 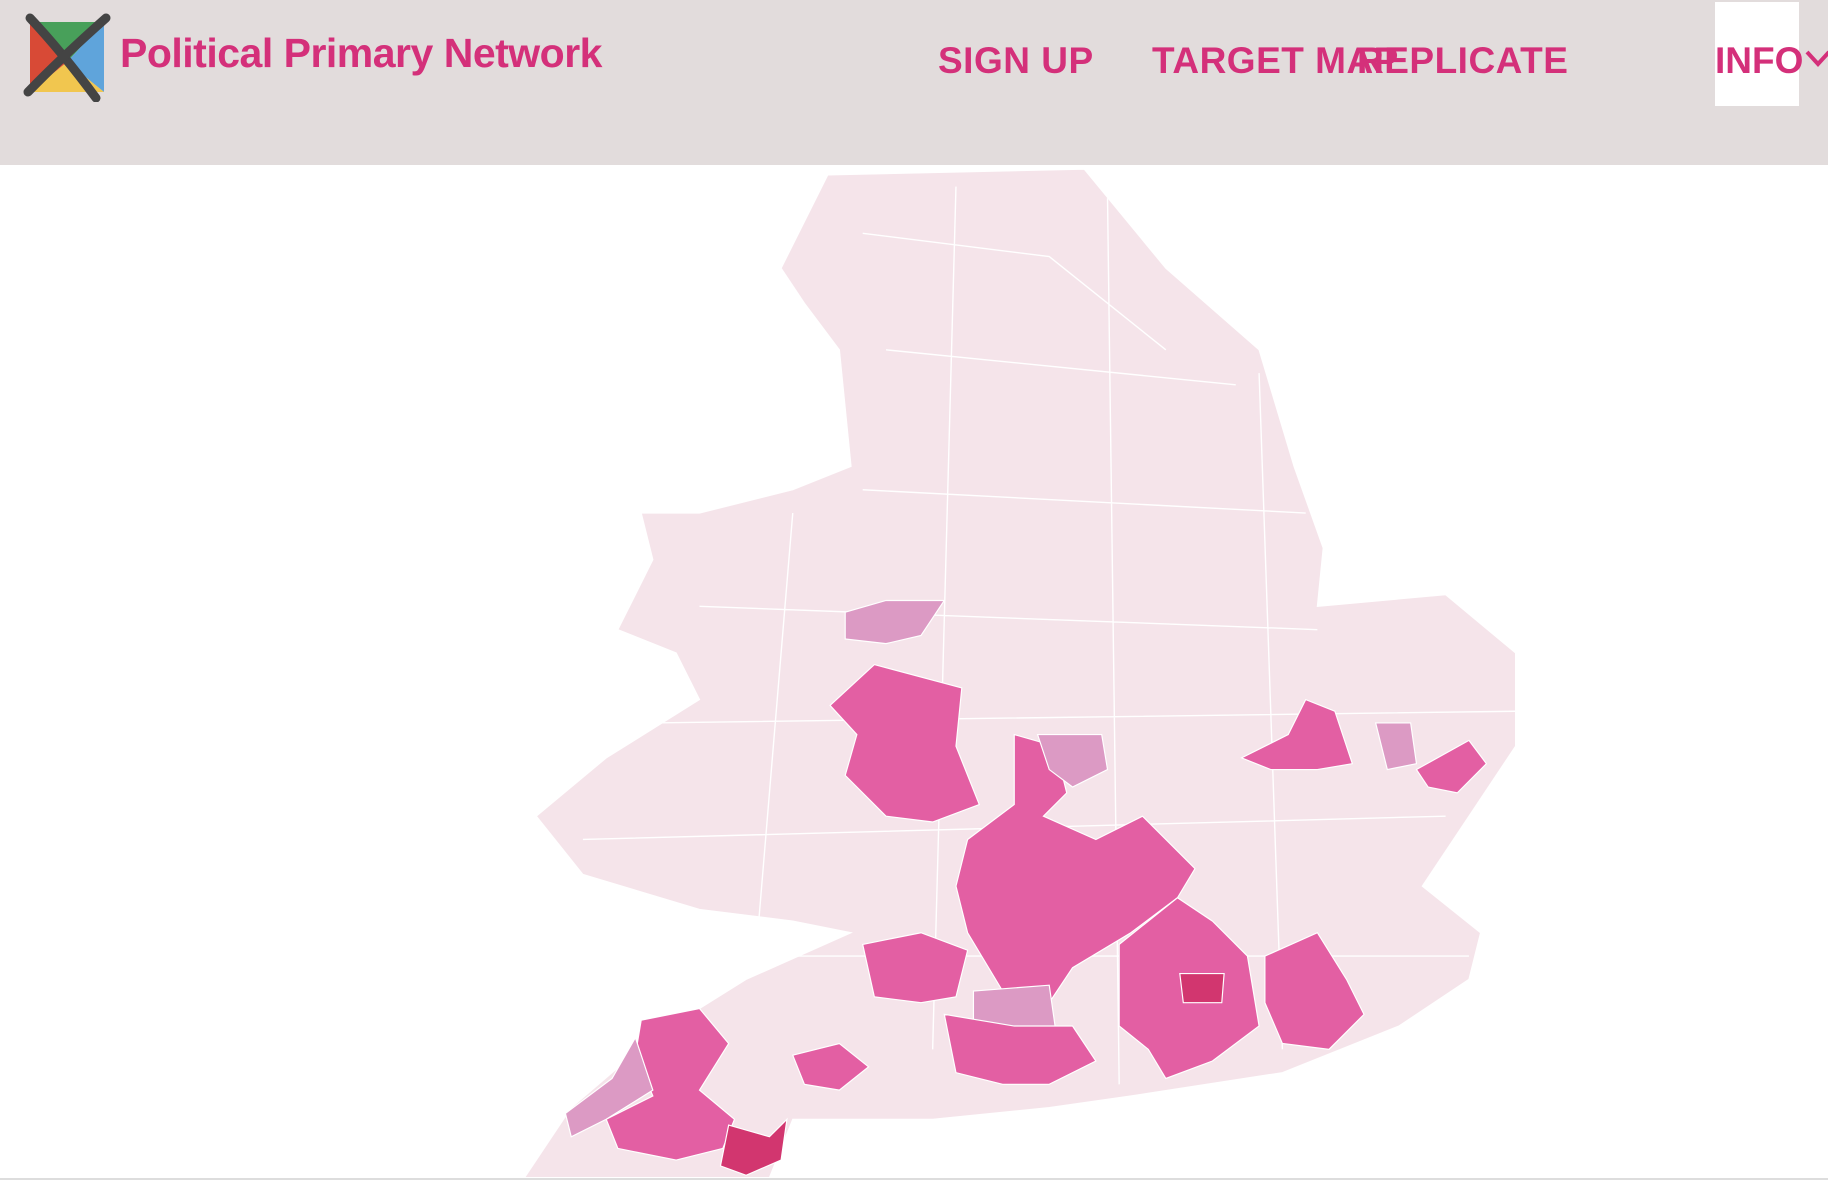 I want to click on site-title: Political Primary Network, so click(x=361, y=53).